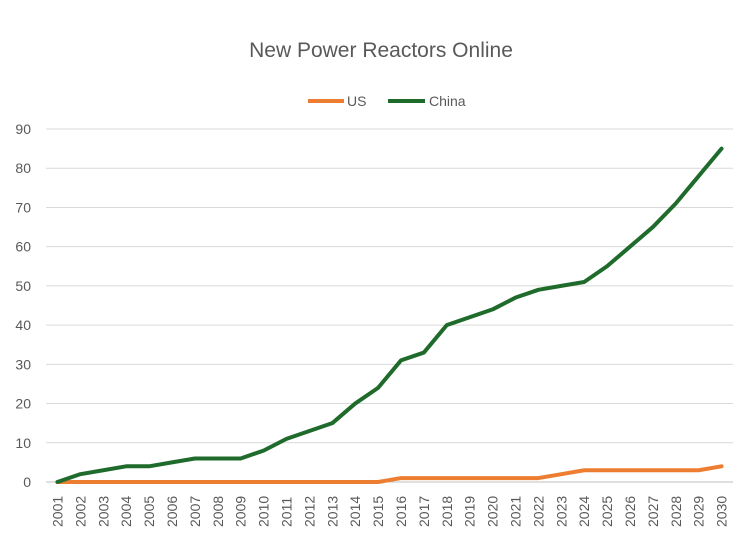 Image resolution: width=752 pixels, height=543 pixels. I want to click on y-tick-label: 10, so click(23, 443).